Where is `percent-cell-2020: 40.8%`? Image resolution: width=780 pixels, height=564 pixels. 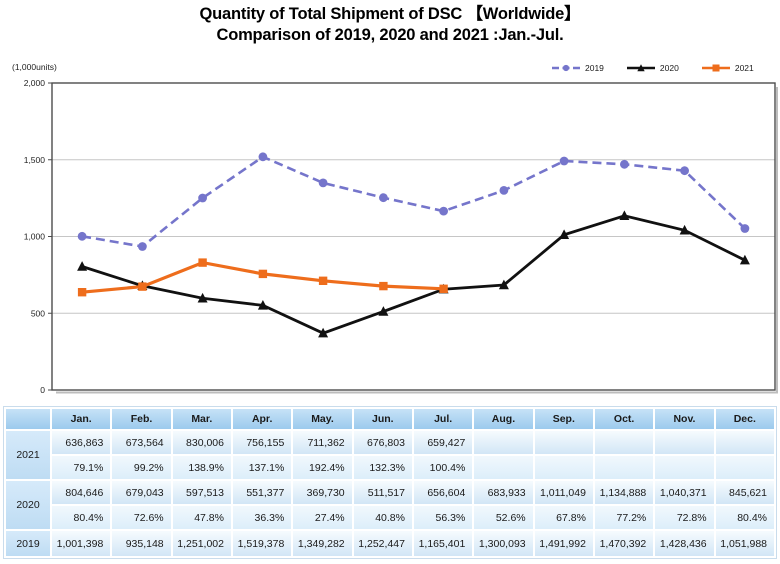 percent-cell-2020: 40.8% is located at coordinates (382, 517).